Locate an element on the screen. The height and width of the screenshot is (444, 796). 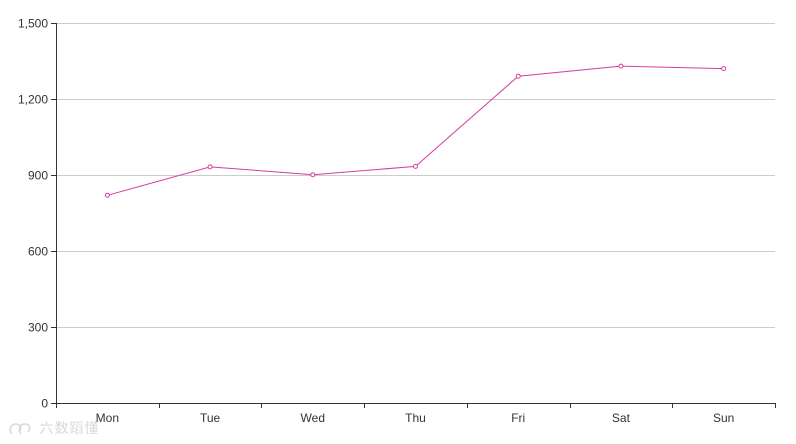
x-tick-label: Tue is located at coordinates (210, 418).